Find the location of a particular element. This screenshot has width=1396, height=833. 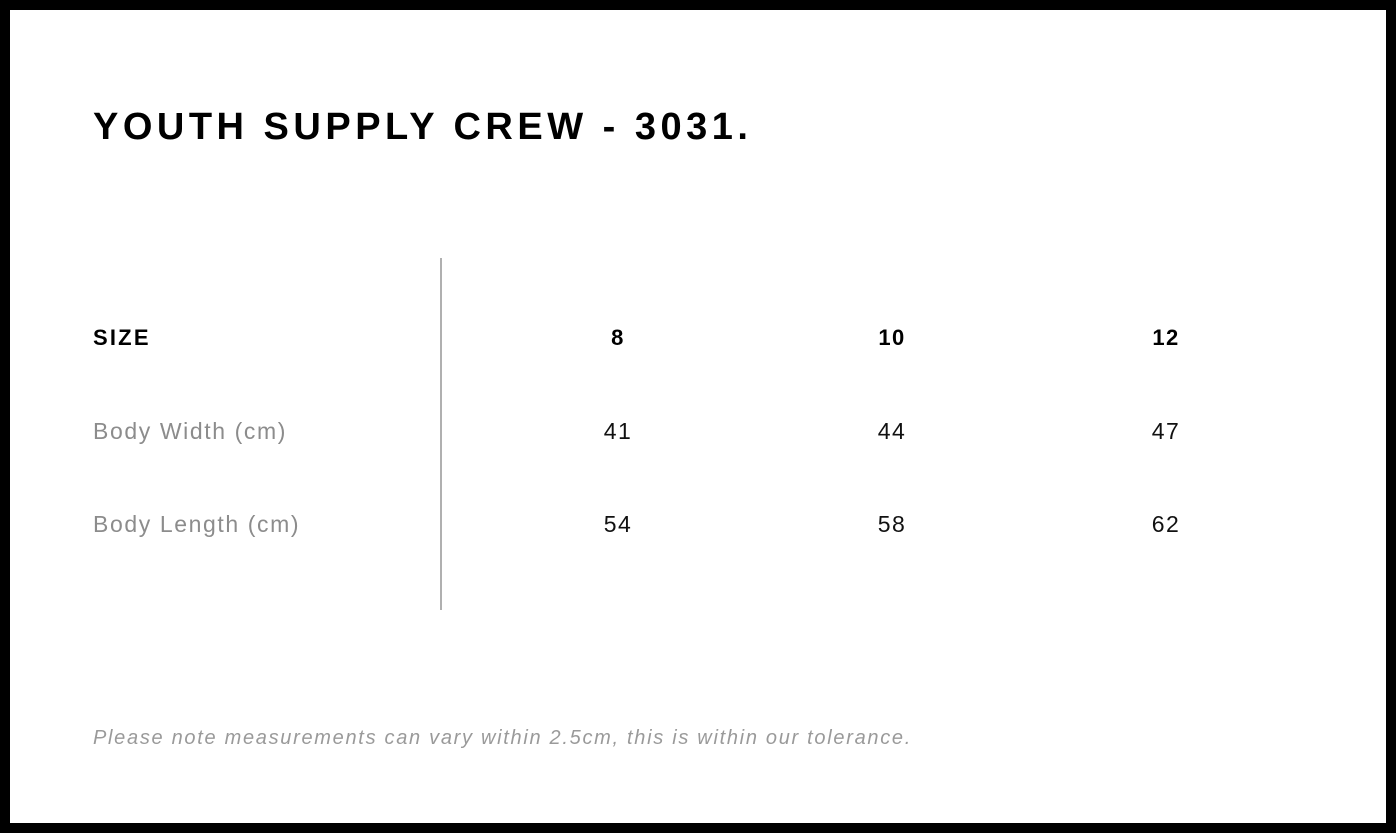

size-header-cell: 8 is located at coordinates (618, 337).